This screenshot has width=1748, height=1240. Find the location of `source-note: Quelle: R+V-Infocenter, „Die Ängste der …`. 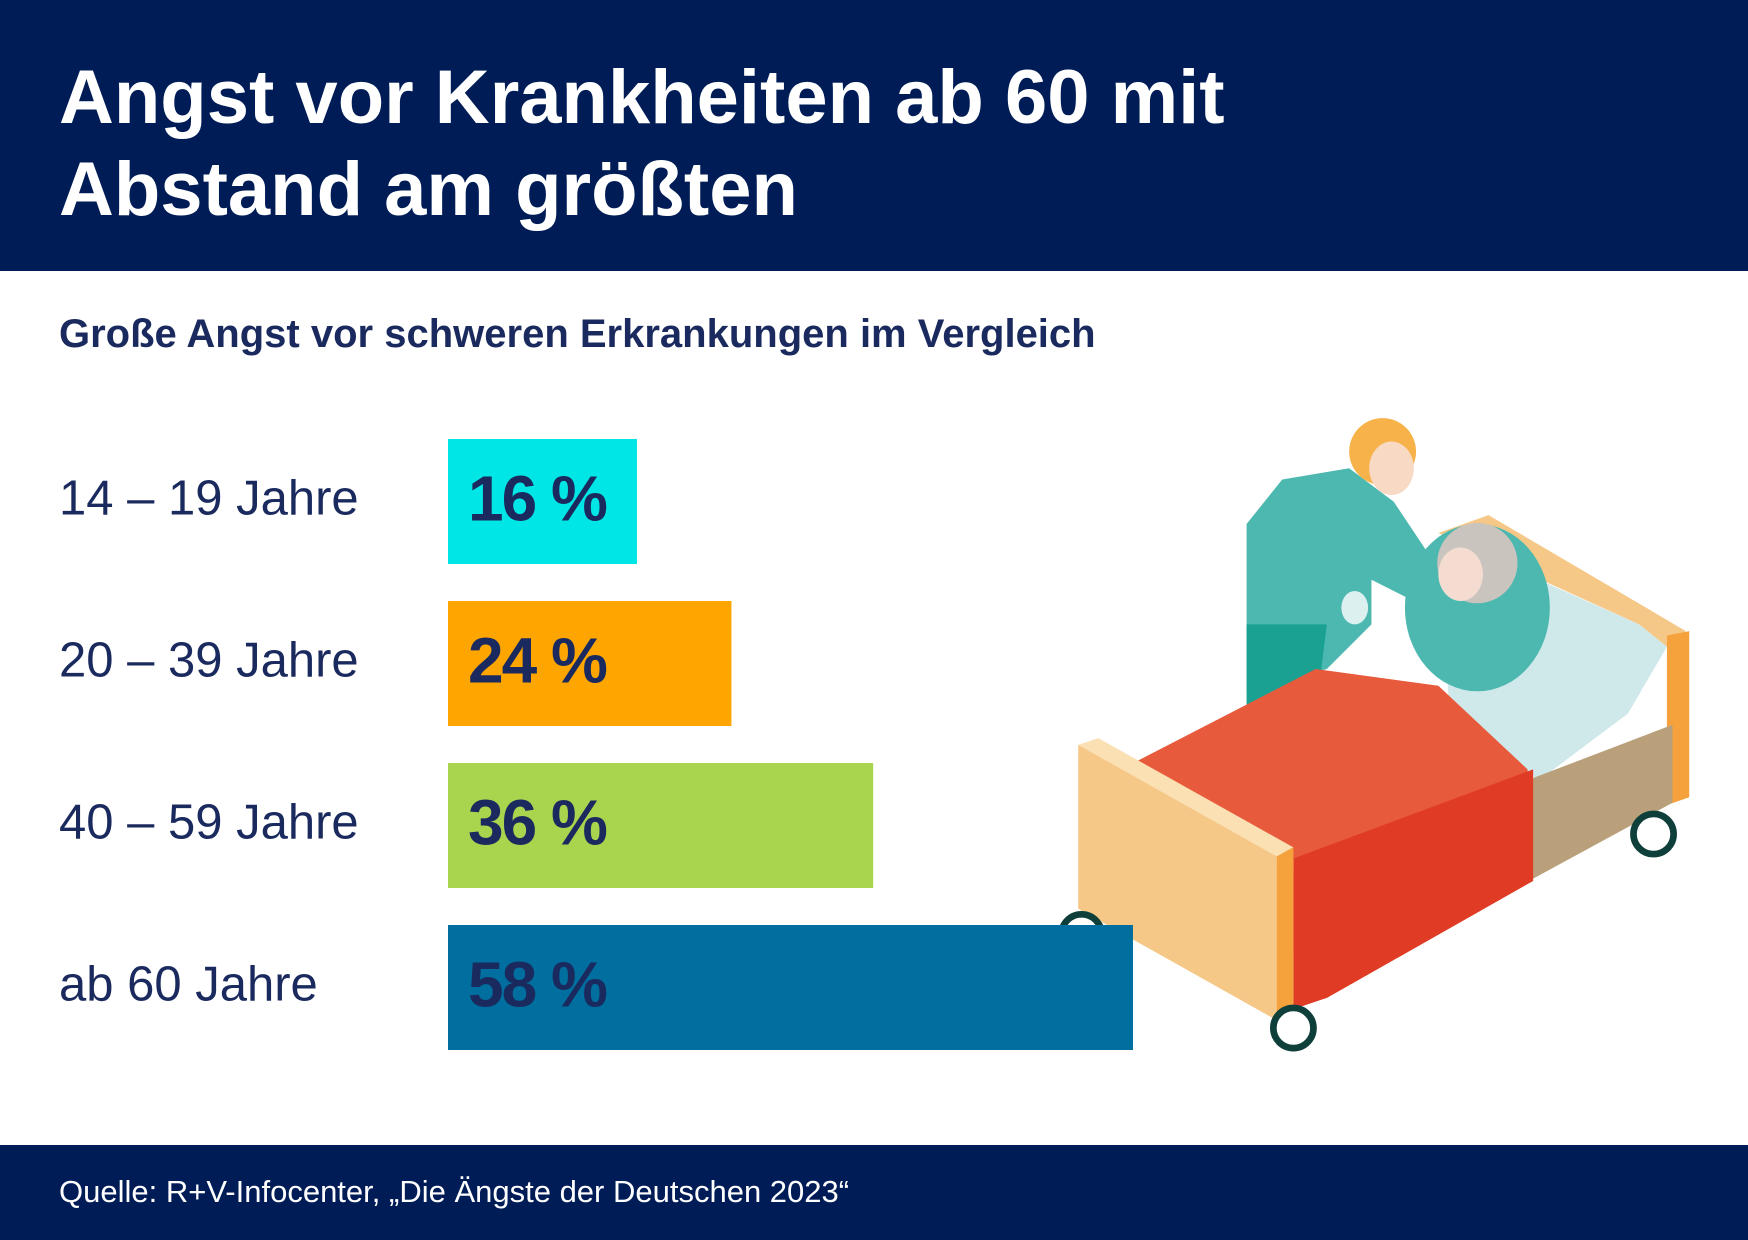

source-note: Quelle: R+V-Infocenter, „Die Ängste der … is located at coordinates (454, 1191).